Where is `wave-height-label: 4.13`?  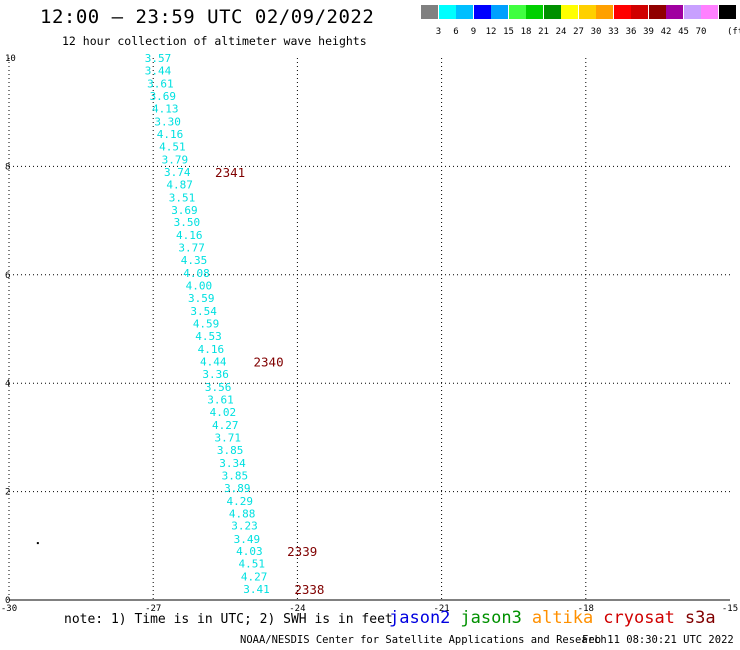 wave-height-label: 4.13 is located at coordinates (165, 108).